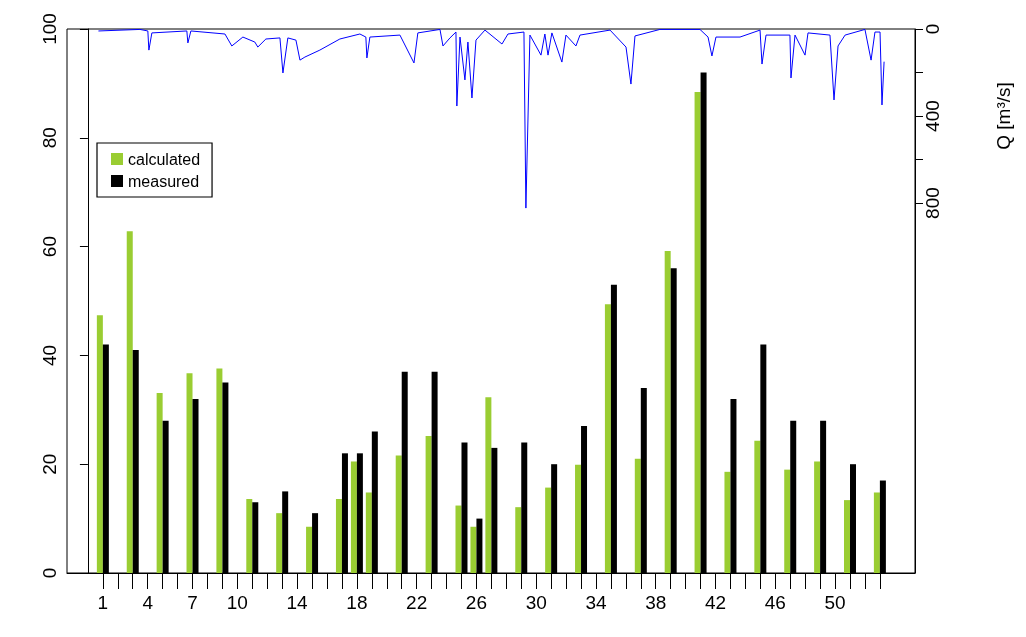  What do you see at coordinates (297, 602) in the screenshot?
I see `x-tick-label: 14` at bounding box center [297, 602].